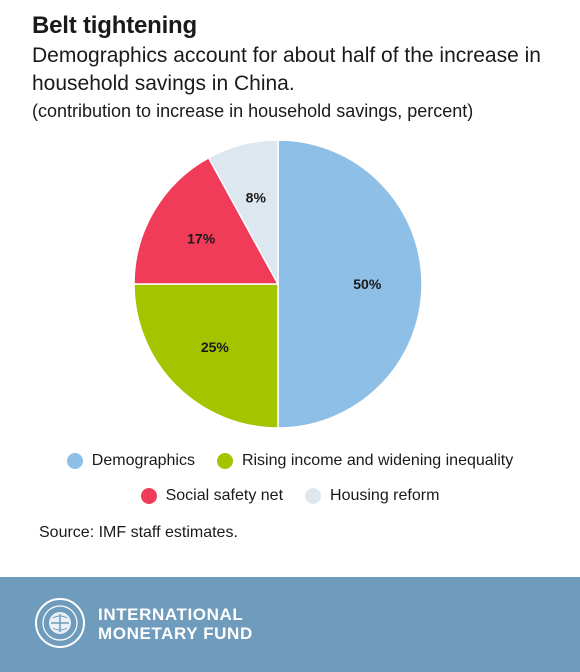 This screenshot has width=580, height=672. Describe the element at coordinates (385, 495) in the screenshot. I see `legend-label-housing-reform: Housing reform` at that location.